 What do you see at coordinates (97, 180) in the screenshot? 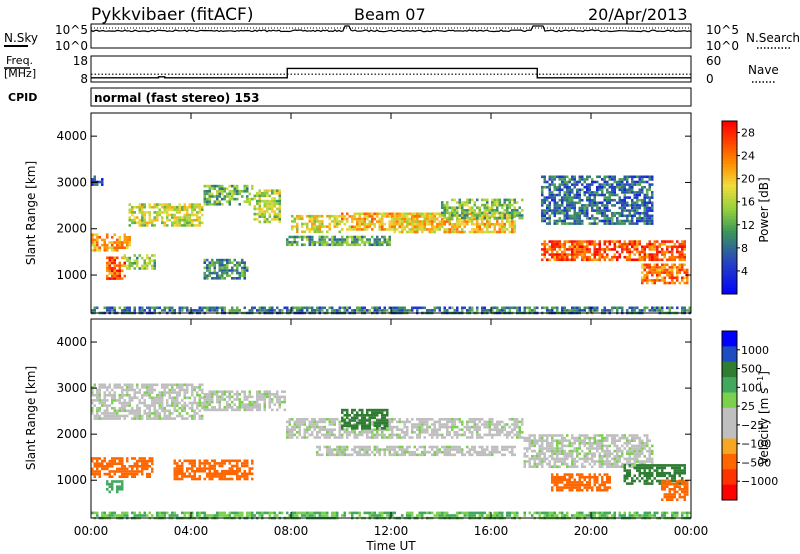
I see `power-echo-region` at bounding box center [97, 180].